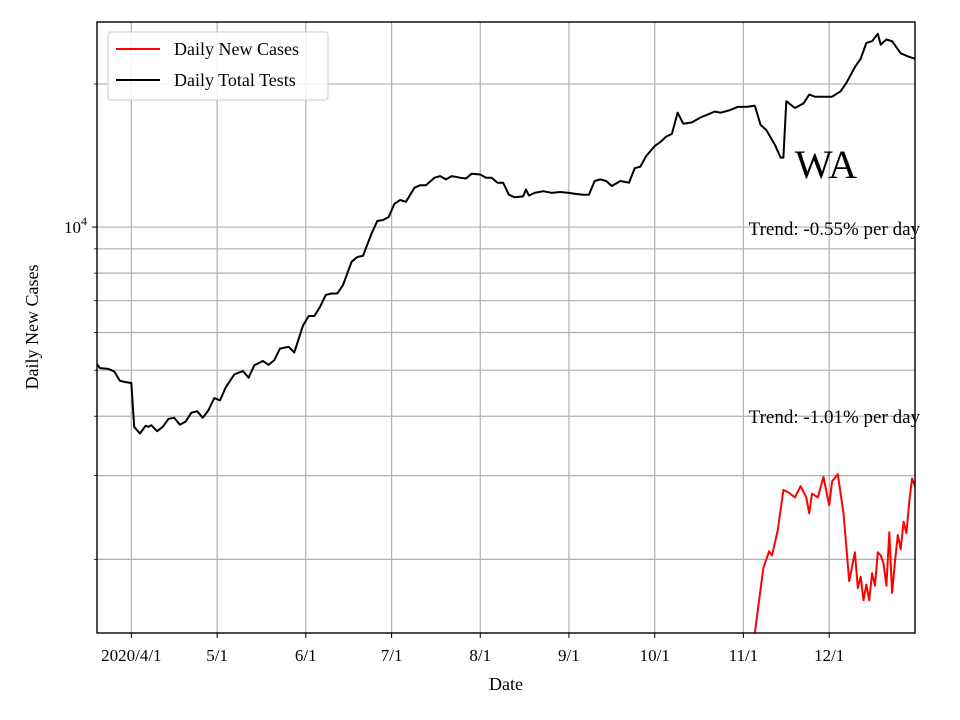 This screenshot has width=960, height=720. Describe the element at coordinates (217, 655) in the screenshot. I see `x-tick-label: 5/1` at that location.